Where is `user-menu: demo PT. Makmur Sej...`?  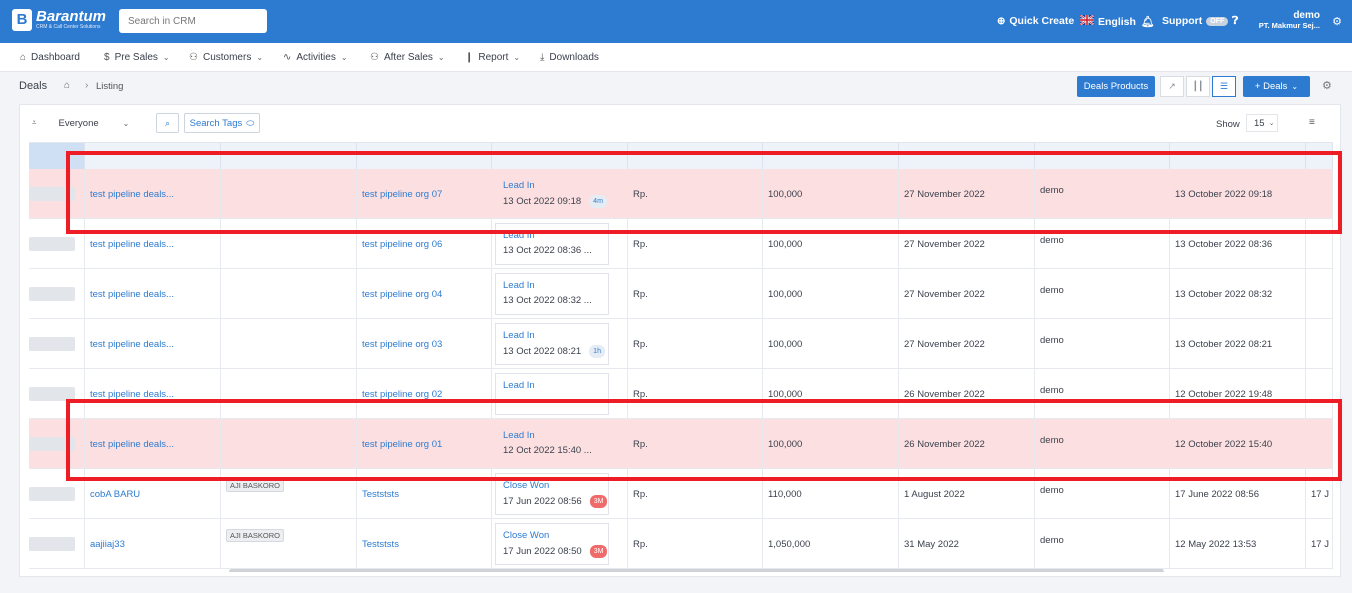
user-menu: demo PT. Makmur Sej... is located at coordinates (1289, 20).